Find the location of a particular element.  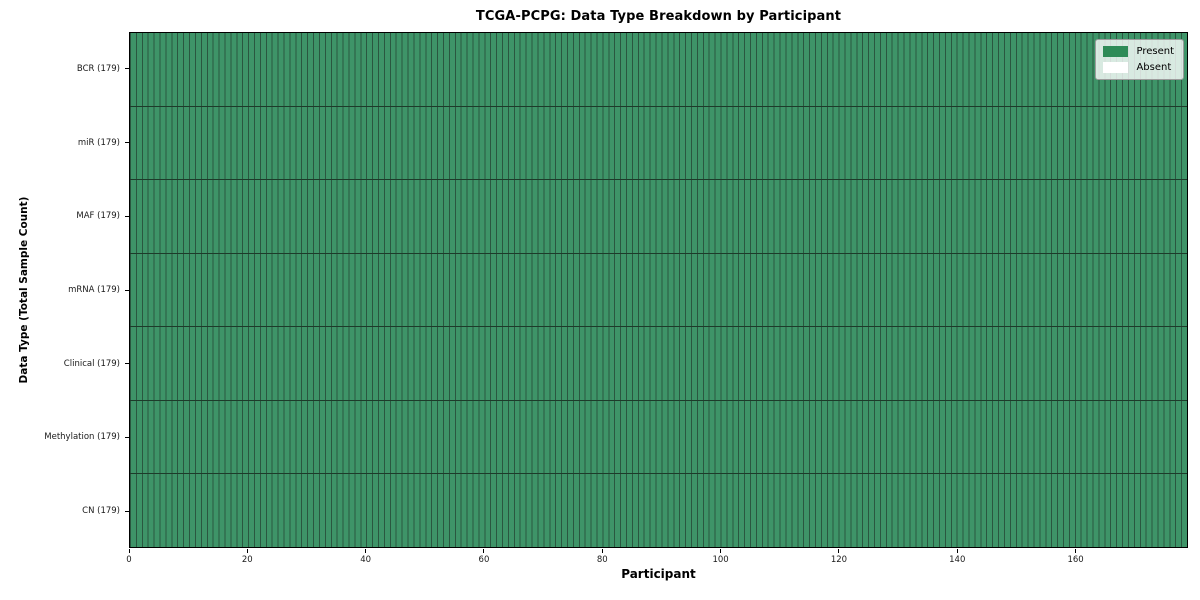

x-tick-label-120: 120 is located at coordinates (839, 560).